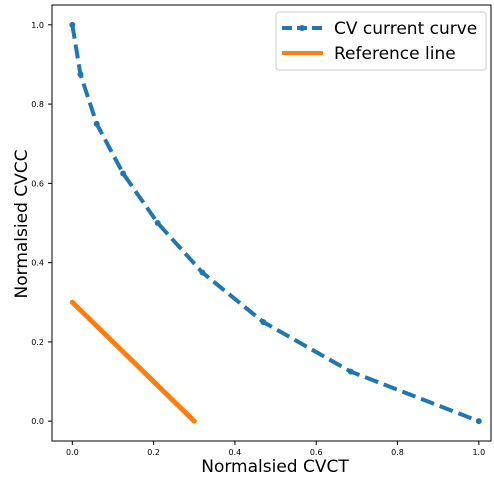 The height and width of the screenshot is (483, 494). I want to click on x-axis-label: Normalsied CVCT, so click(275, 467).